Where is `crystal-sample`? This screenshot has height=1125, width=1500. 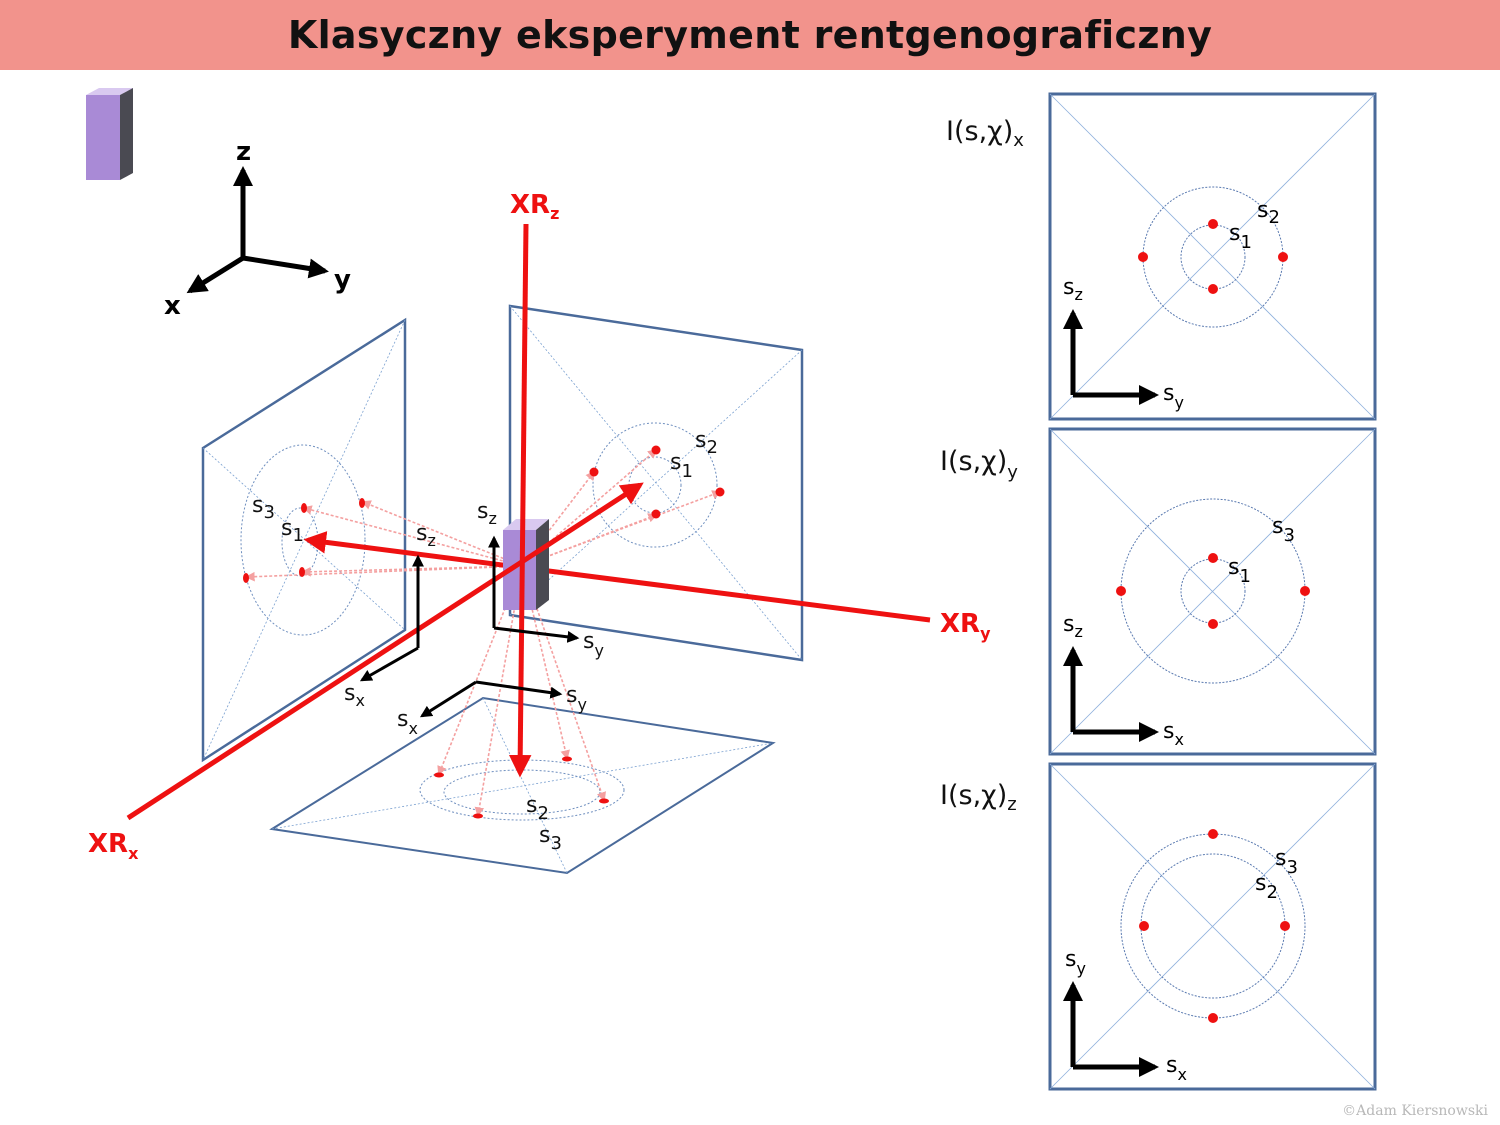
crystal-sample is located at coordinates (526, 564).